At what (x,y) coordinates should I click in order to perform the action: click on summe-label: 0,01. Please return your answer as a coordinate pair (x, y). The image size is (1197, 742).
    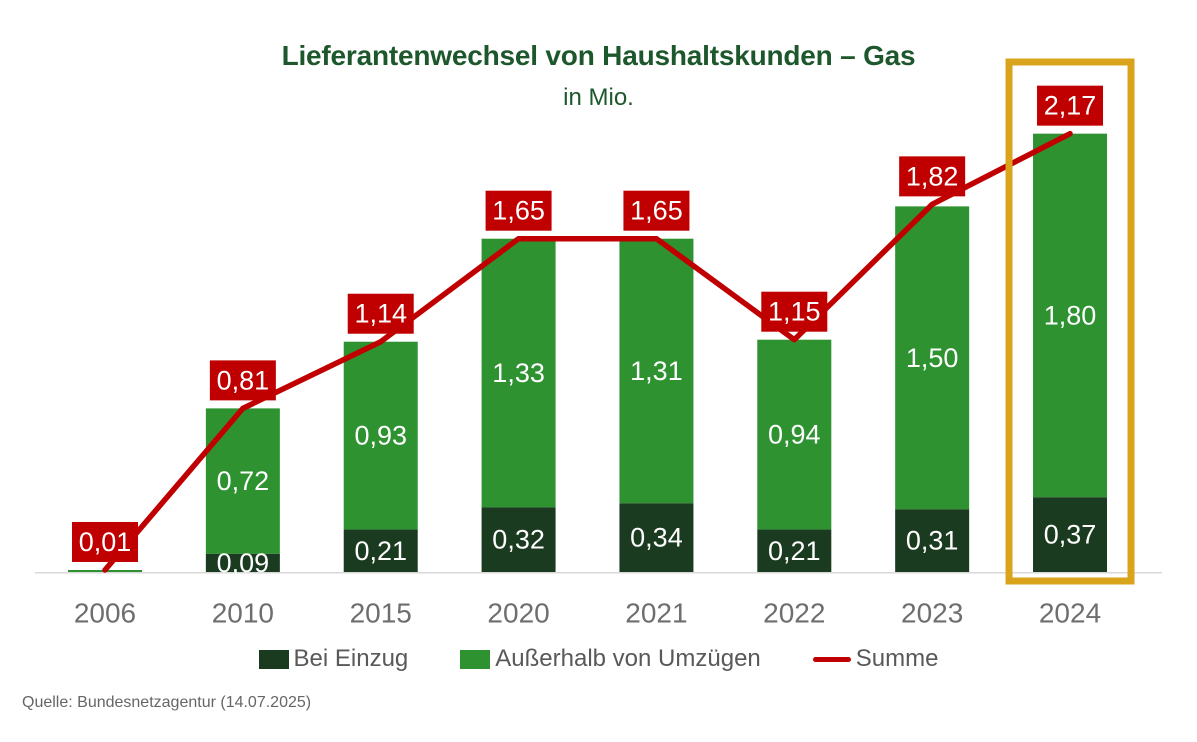
    Looking at the image, I should click on (105, 542).